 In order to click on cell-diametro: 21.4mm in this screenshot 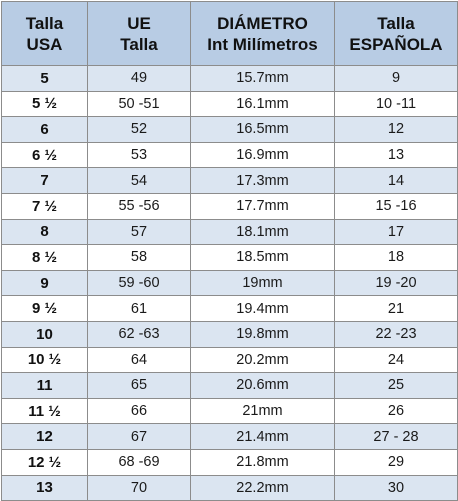, I will do `click(262, 436)`.